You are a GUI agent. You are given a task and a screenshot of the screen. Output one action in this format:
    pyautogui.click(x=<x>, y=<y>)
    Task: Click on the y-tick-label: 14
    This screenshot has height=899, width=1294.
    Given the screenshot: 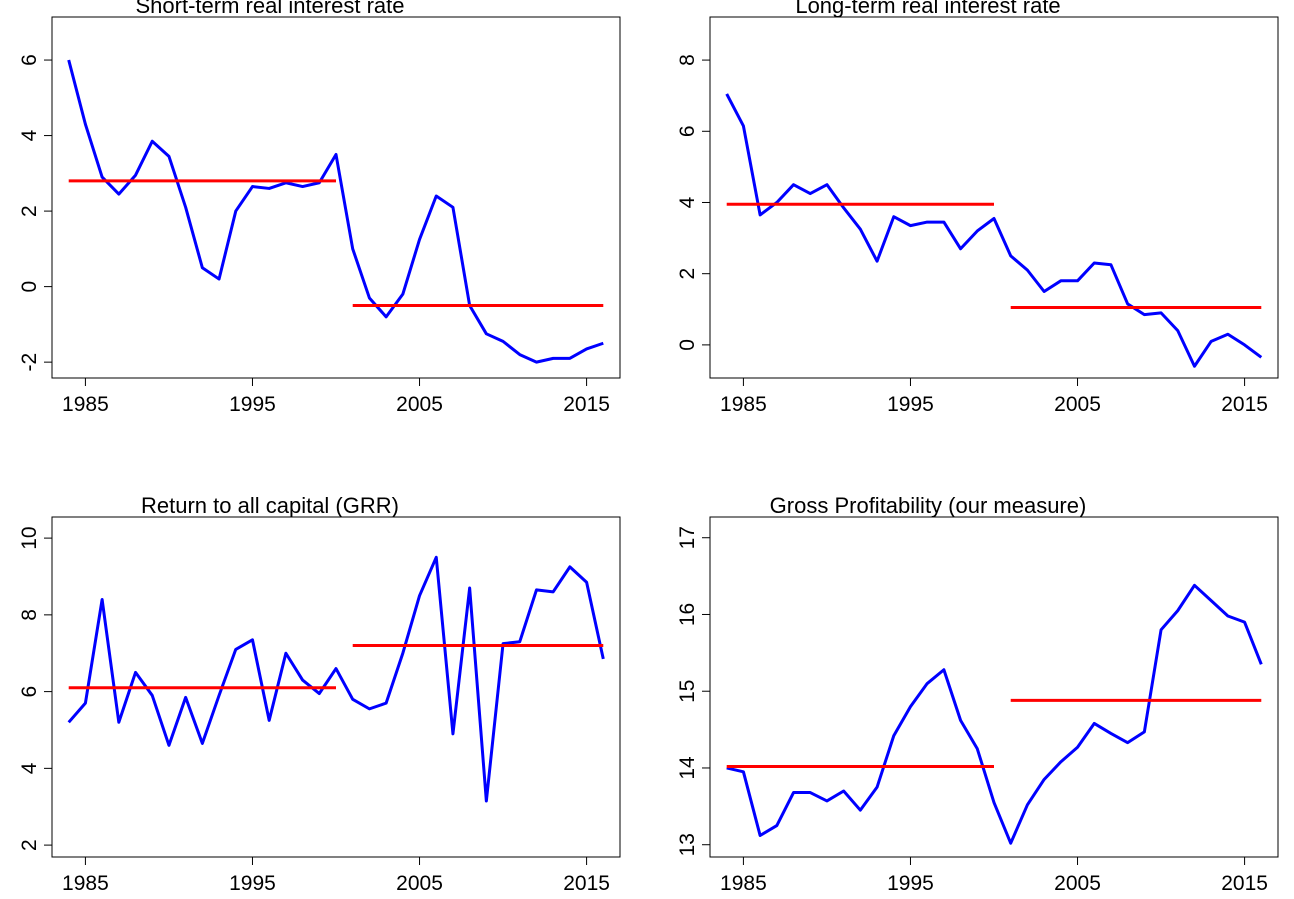 What is the action you would take?
    pyautogui.click(x=687, y=768)
    